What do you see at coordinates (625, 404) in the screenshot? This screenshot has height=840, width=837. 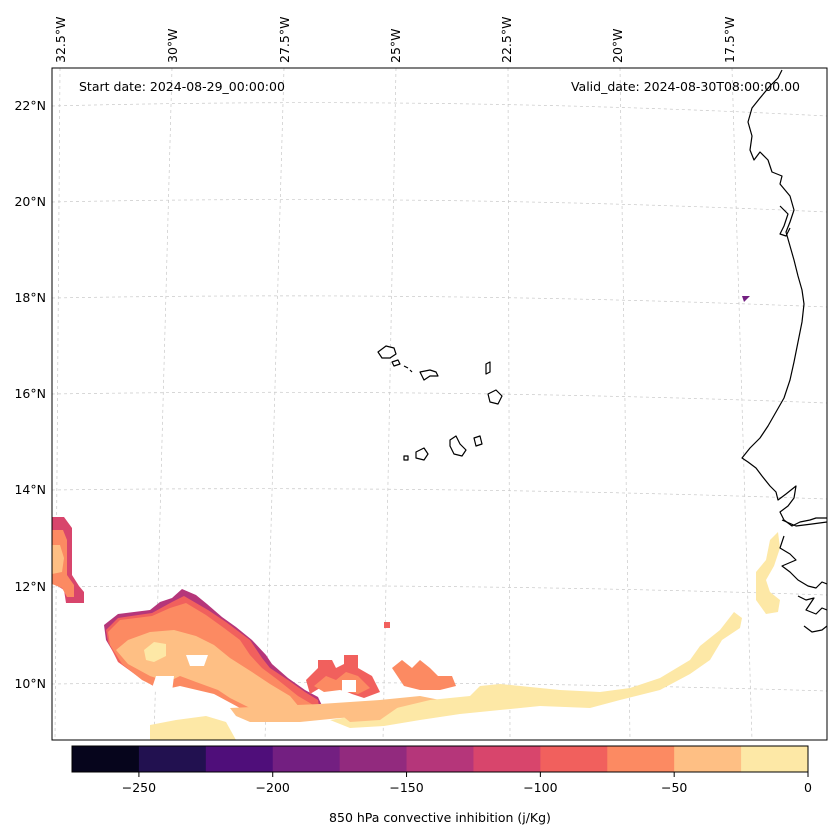 I see `meridian-20W` at bounding box center [625, 404].